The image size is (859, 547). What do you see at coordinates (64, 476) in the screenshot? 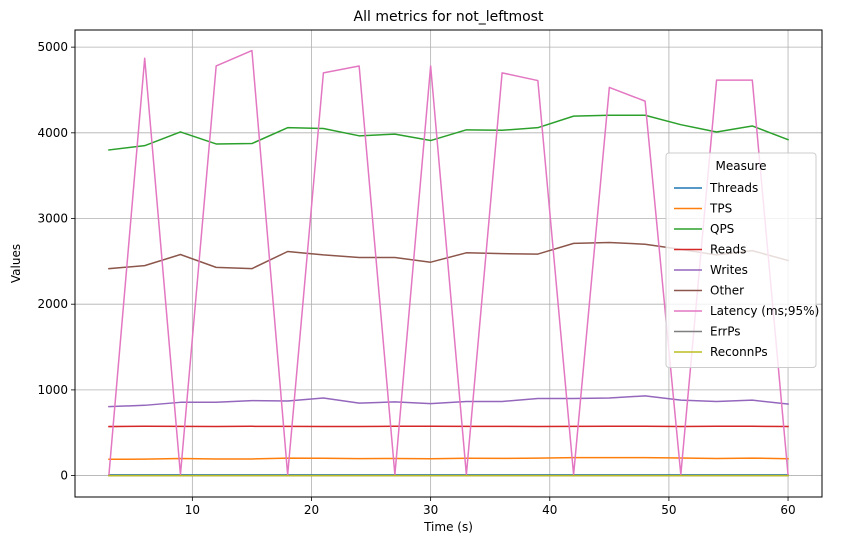
I see `y-tick-label: 0` at bounding box center [64, 476].